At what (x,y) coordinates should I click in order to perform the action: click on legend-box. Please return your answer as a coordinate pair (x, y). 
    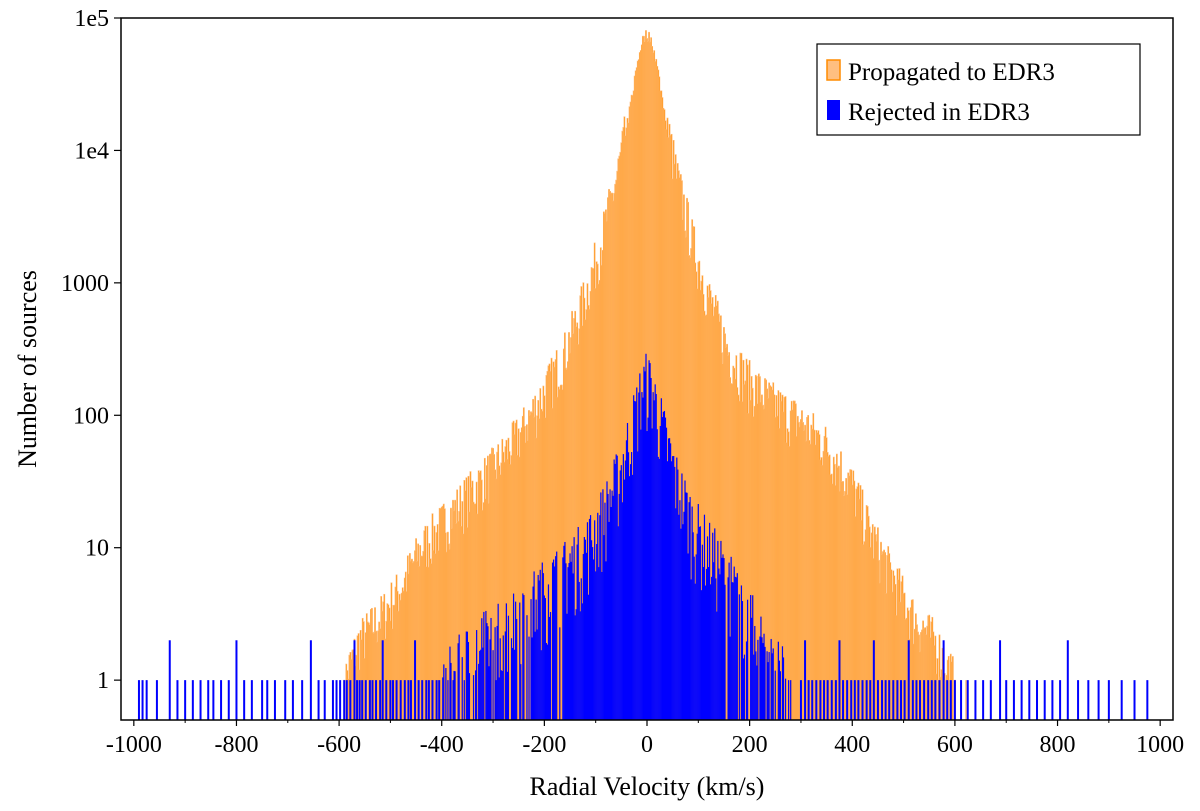
    Looking at the image, I should click on (978, 89).